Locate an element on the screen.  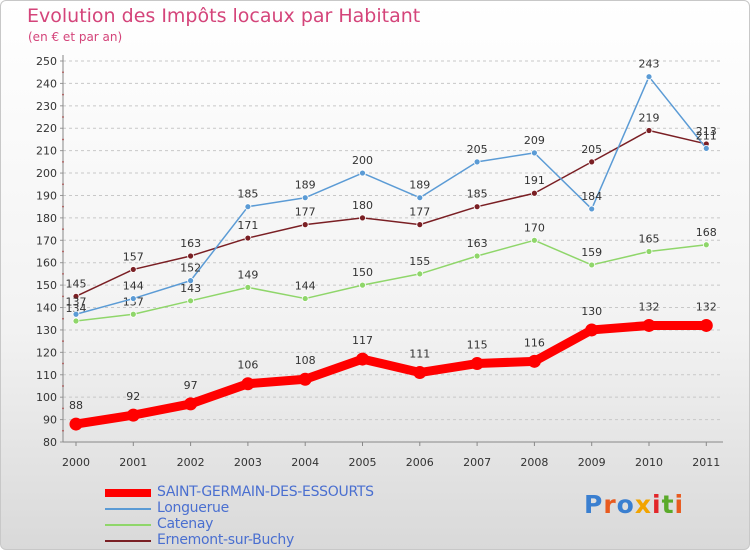
proxiti-logo: Proxiti is located at coordinates (634, 504).